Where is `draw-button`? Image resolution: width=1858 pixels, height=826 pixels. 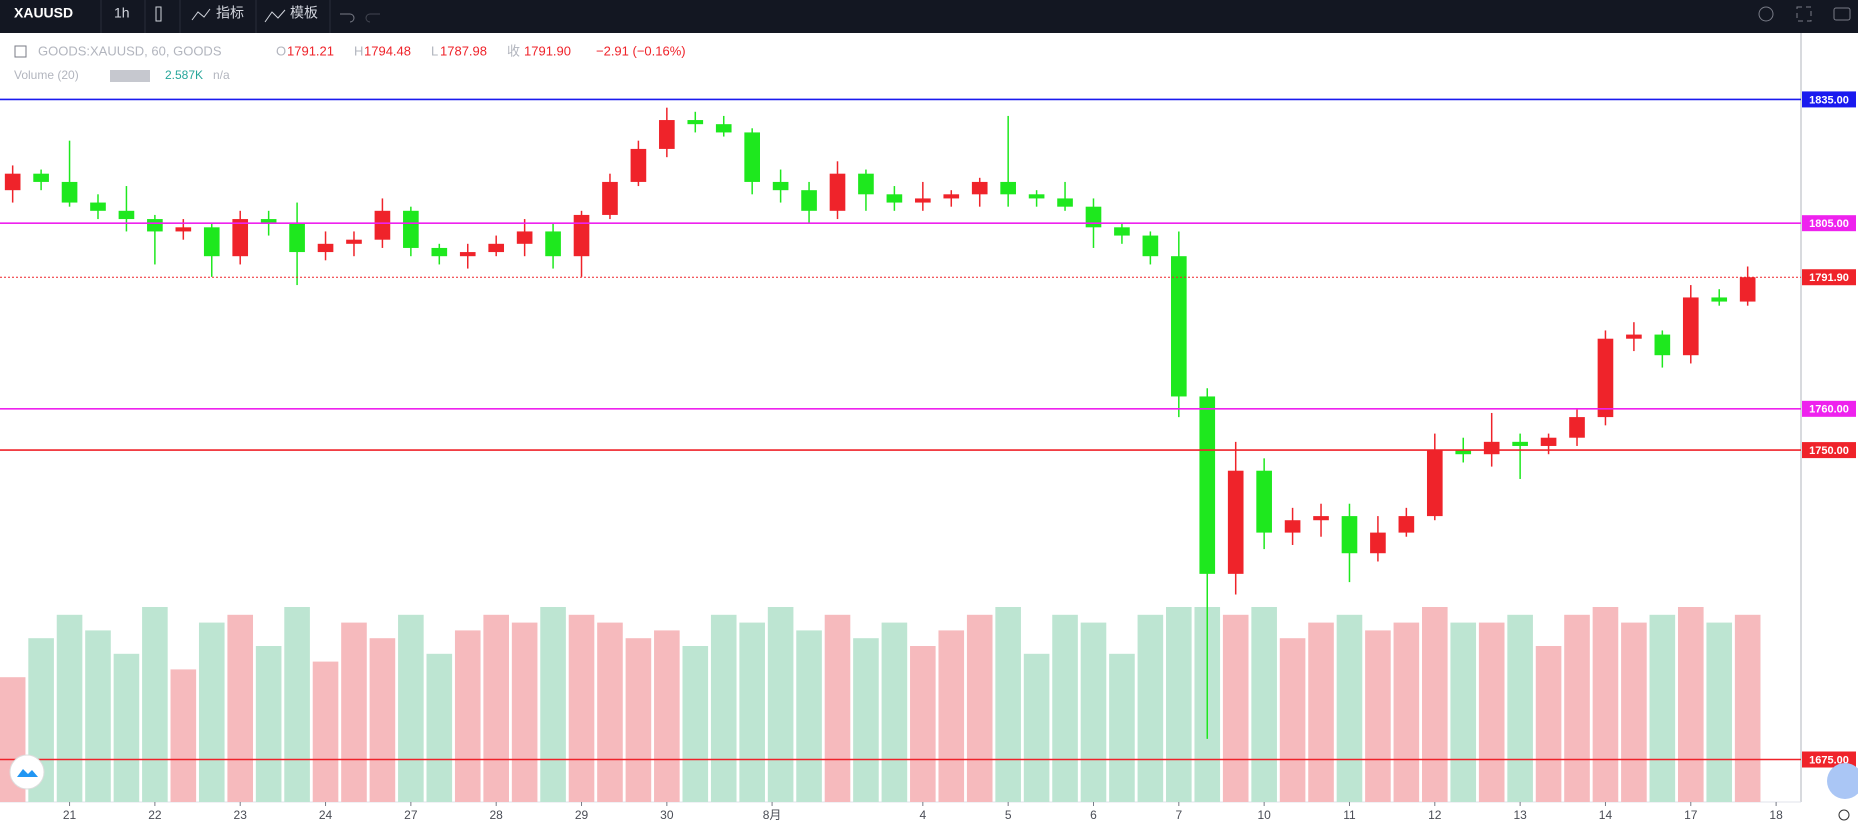
draw-button is located at coordinates (1842, 781).